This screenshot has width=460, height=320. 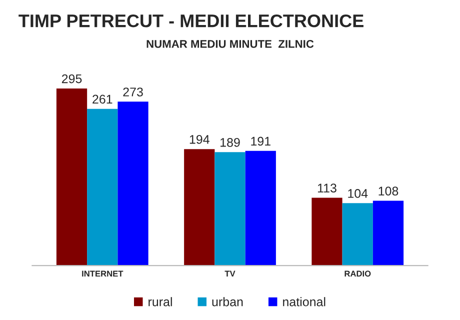 What do you see at coordinates (388, 191) in the screenshot?
I see `data-label: 108` at bounding box center [388, 191].